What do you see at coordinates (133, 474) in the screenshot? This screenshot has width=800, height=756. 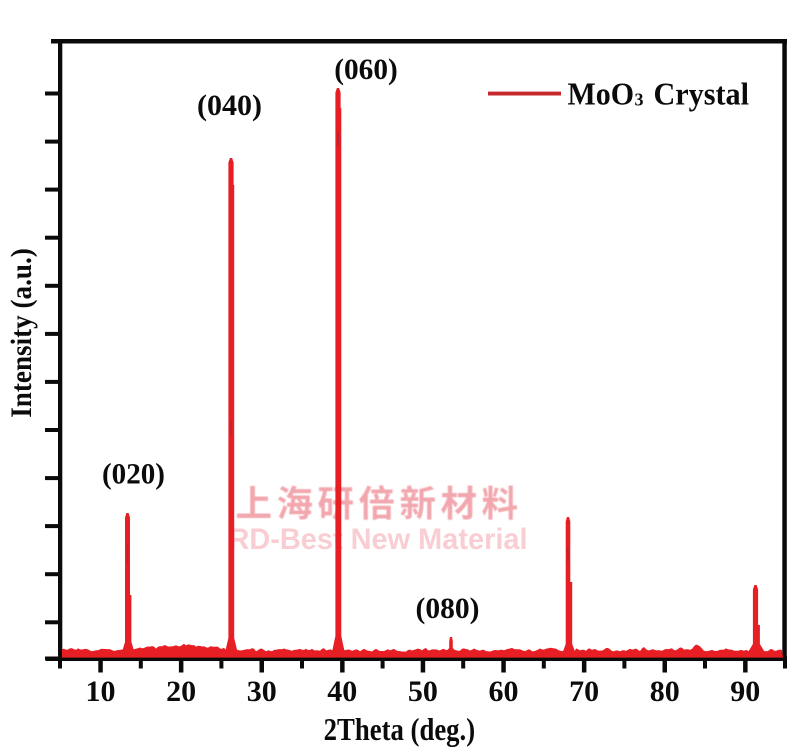 I see `svg-text: (020)` at bounding box center [133, 474].